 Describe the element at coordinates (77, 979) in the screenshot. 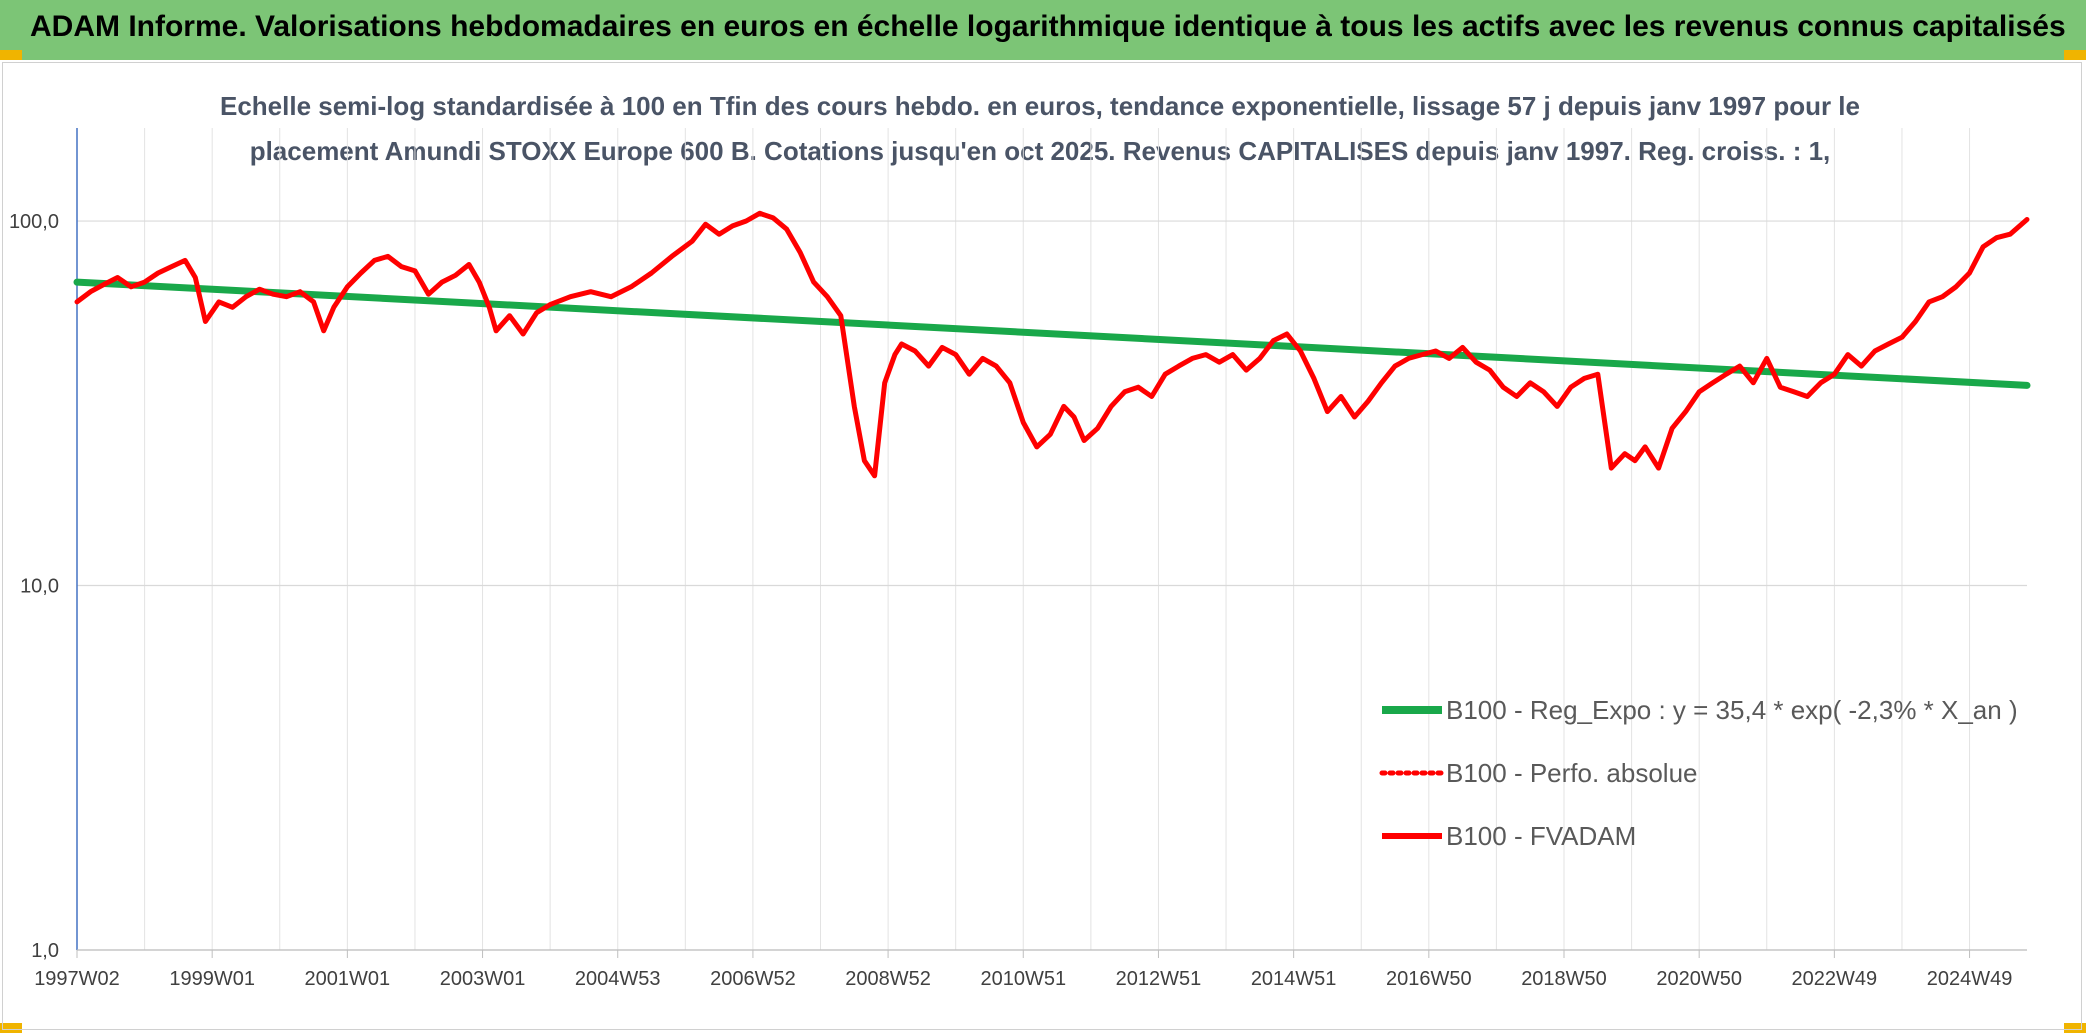

I see `x-tick-label: 1997W02` at that location.